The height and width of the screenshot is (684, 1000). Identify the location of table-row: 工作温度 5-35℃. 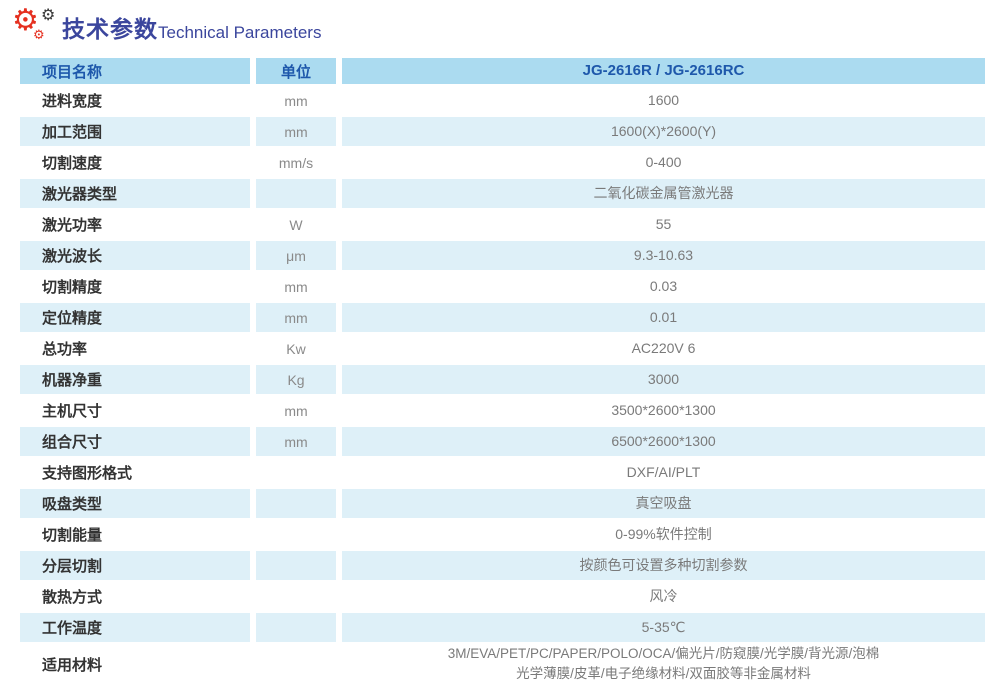
(502, 627).